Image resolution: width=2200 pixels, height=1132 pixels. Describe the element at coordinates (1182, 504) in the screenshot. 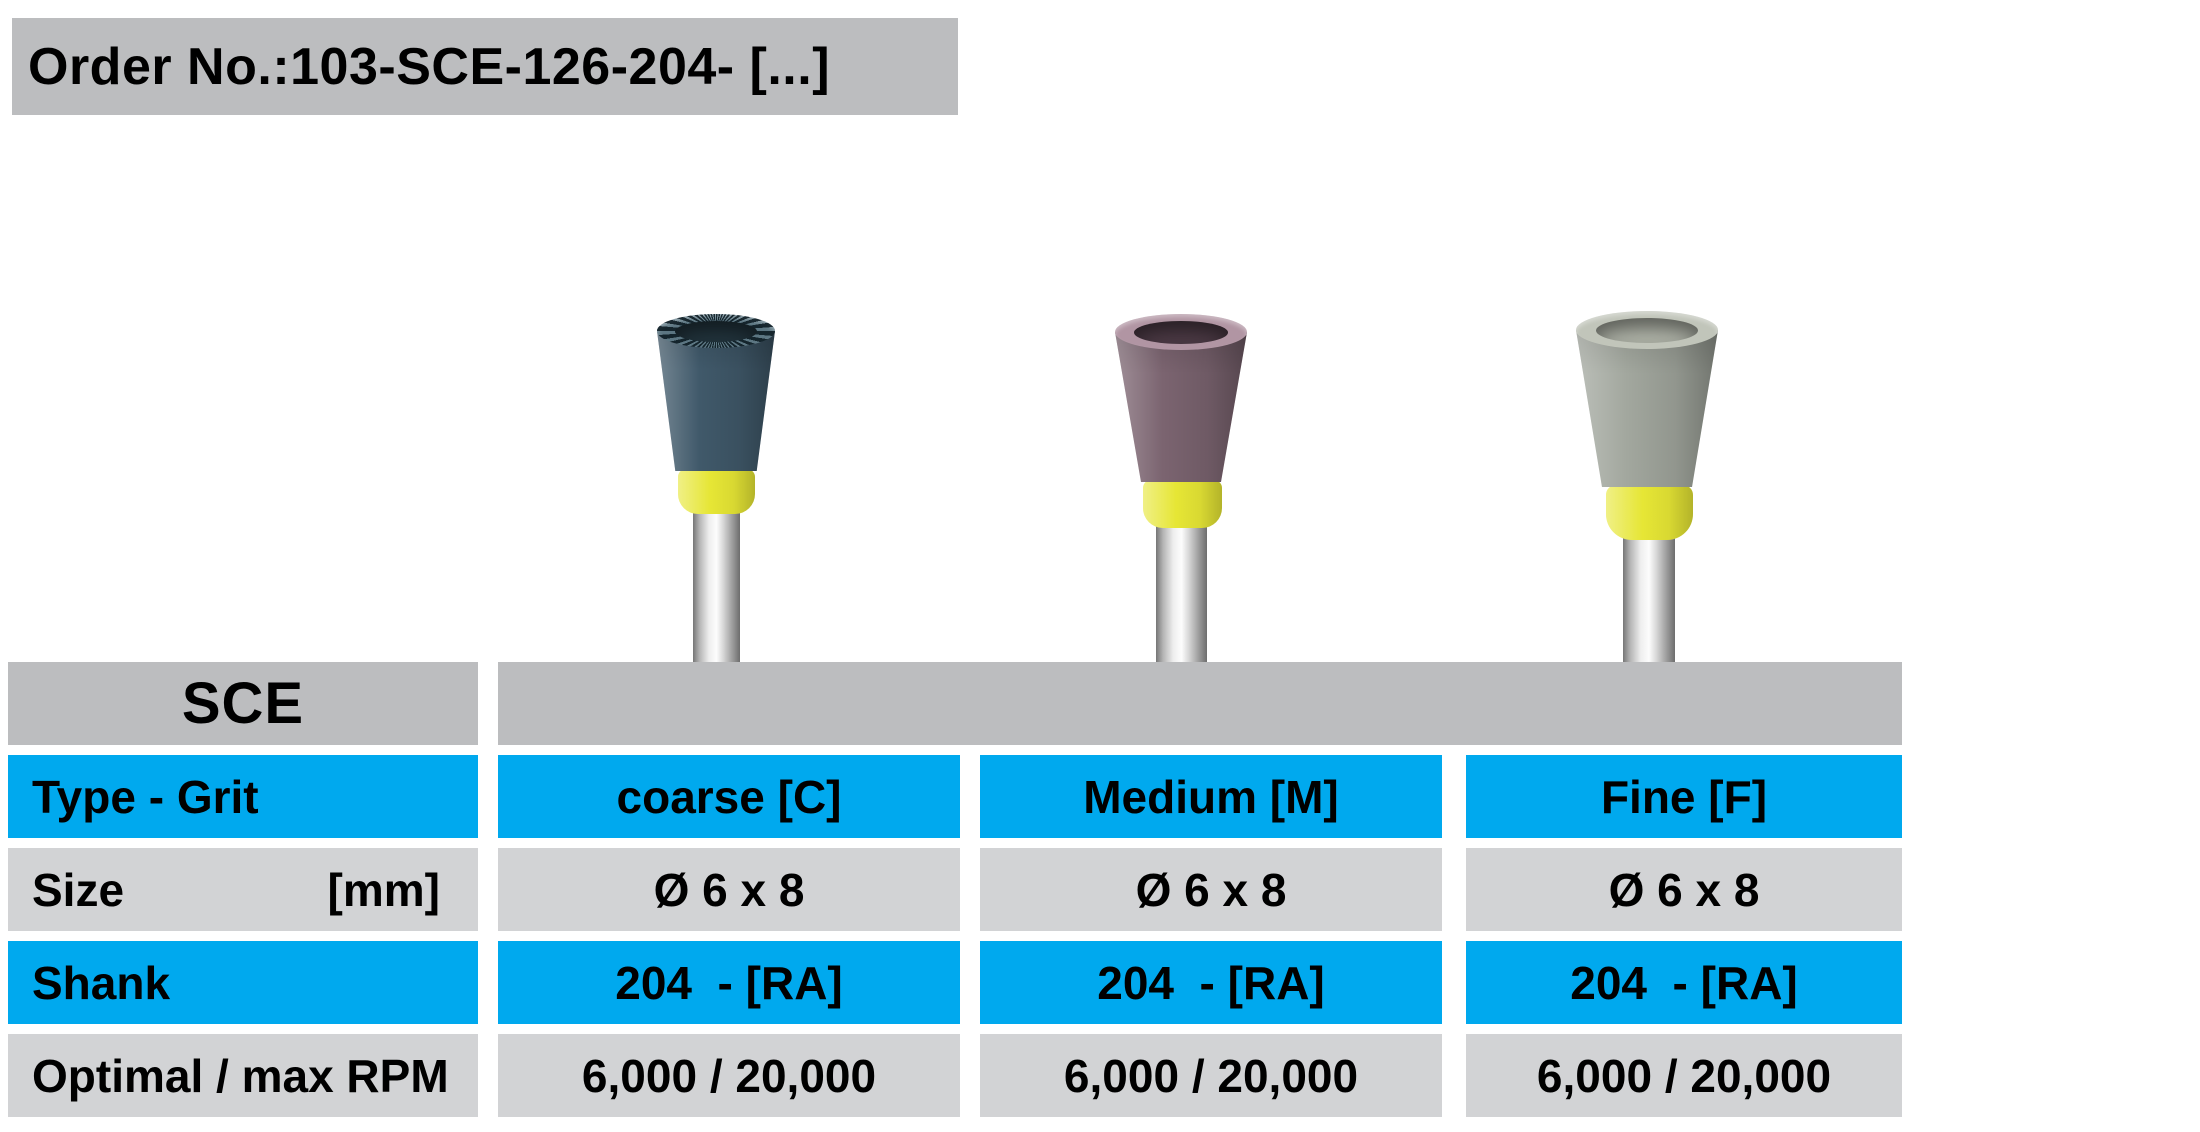

I see `medium-cup-band` at that location.